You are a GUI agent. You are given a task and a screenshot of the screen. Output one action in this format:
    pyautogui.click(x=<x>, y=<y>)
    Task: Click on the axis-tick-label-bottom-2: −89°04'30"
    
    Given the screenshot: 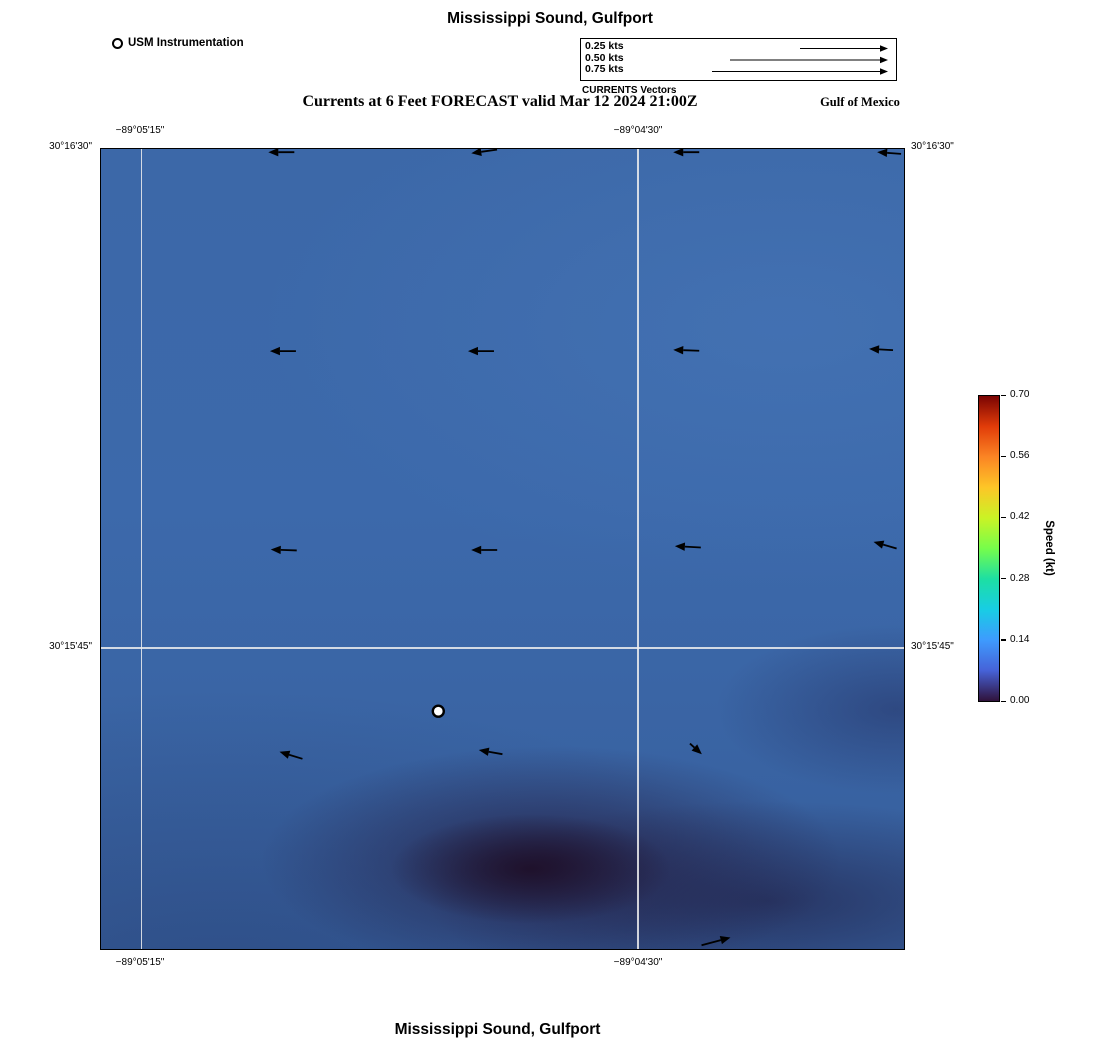 What is the action you would take?
    pyautogui.click(x=638, y=962)
    